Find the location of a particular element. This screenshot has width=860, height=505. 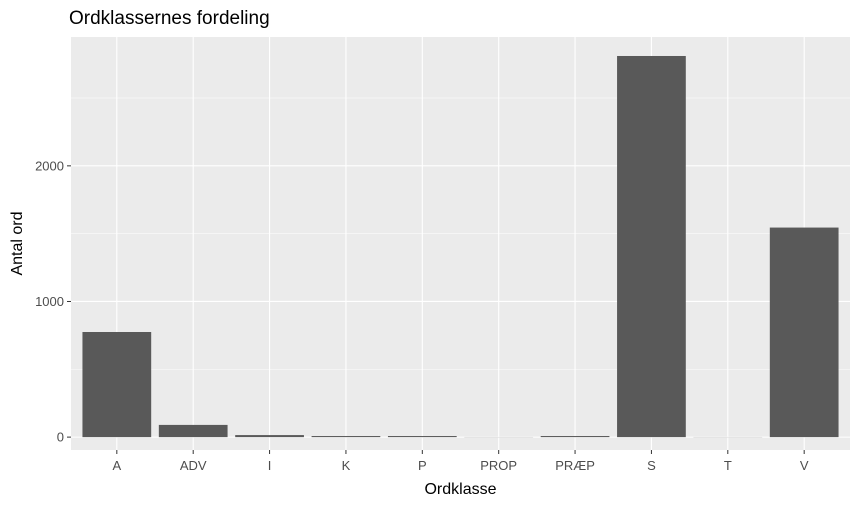

bar-præp is located at coordinates (575, 437).